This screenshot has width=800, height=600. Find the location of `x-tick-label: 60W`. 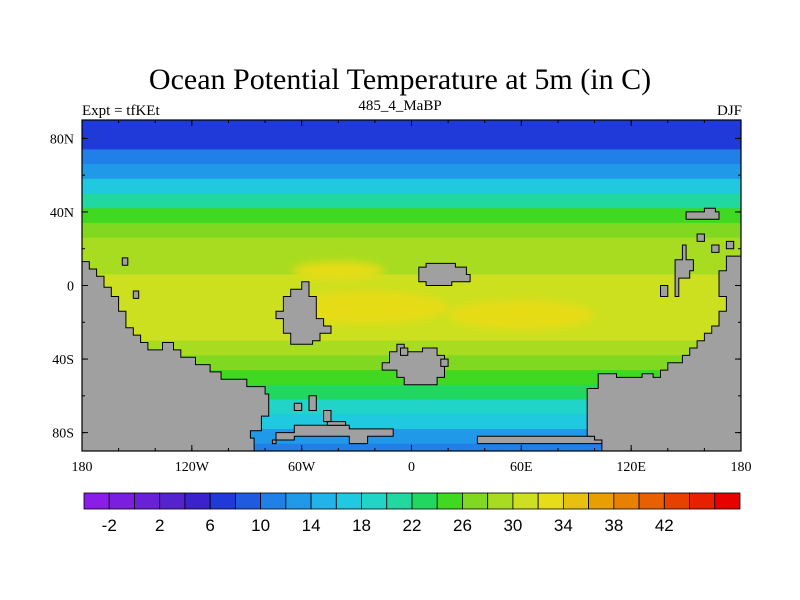

x-tick-label: 60W is located at coordinates (302, 467).